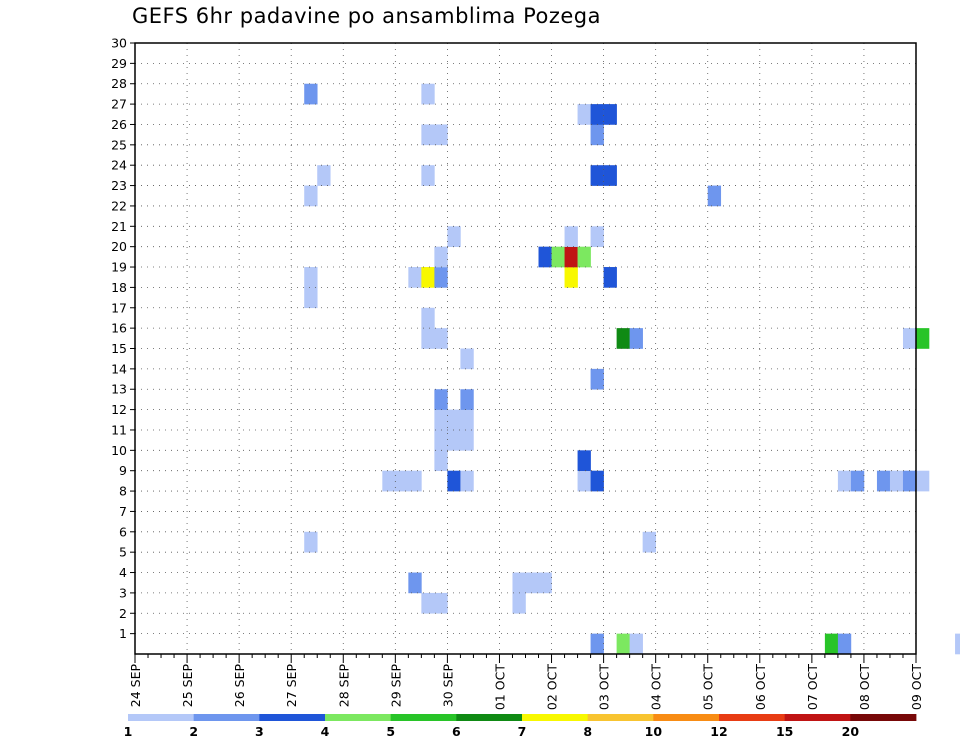  What do you see at coordinates (119, 226) in the screenshot?
I see `y-tick-label: 21` at bounding box center [119, 226].